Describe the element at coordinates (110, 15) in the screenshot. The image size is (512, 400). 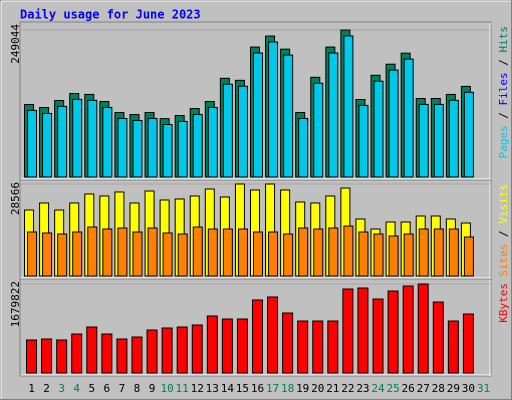
I see `chart-title: Daily usage for June 2023` at that location.